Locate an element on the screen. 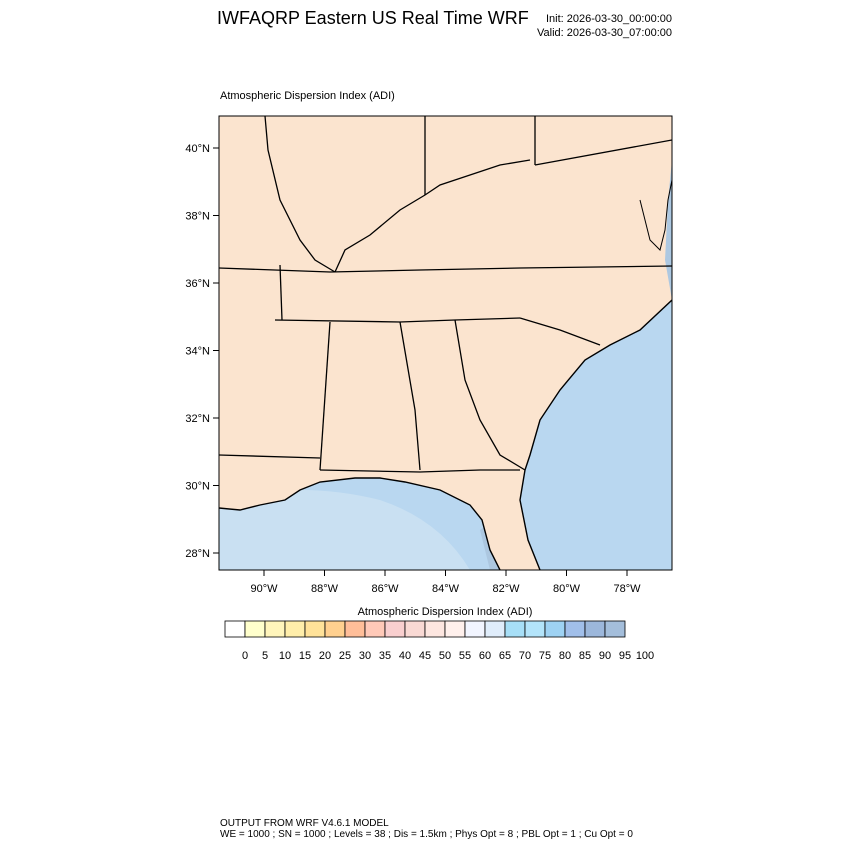 Image resolution: width=850 pixels, height=850 pixels. plot-title: IWFAQRP Eastern US Real Time WRF is located at coordinates (373, 18).